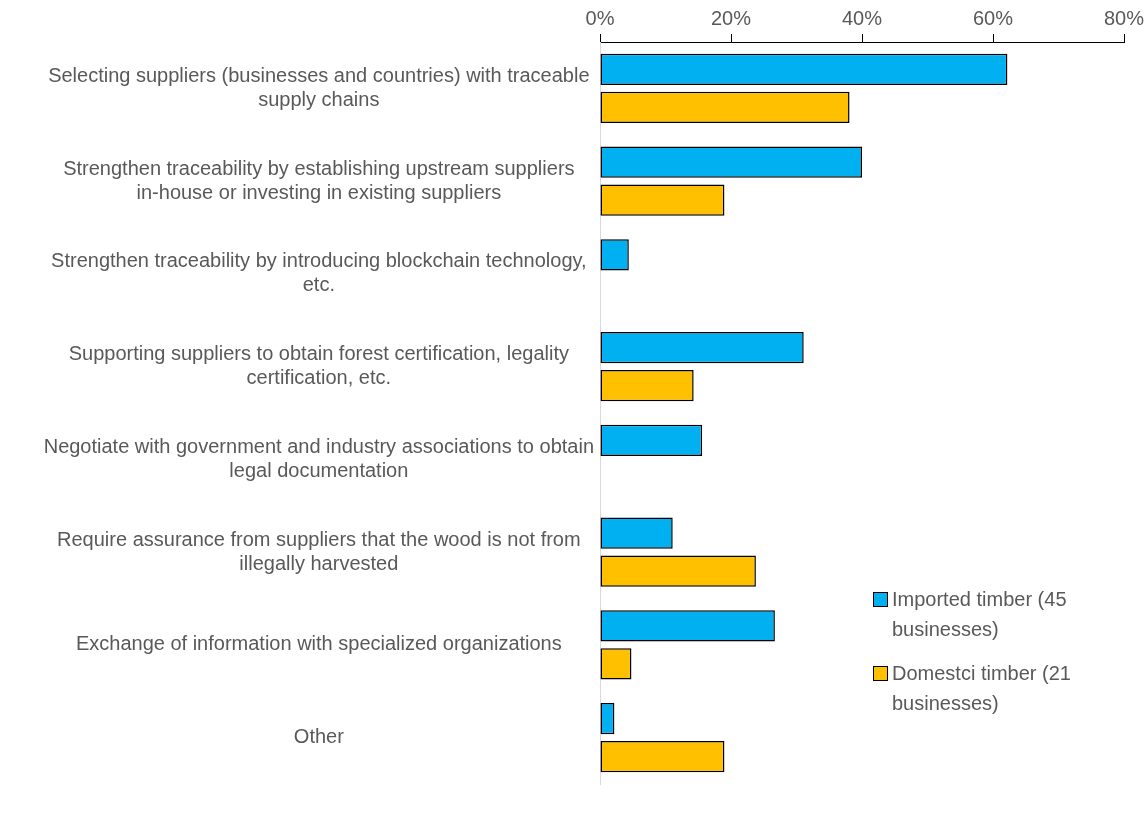  Describe the element at coordinates (318, 643) in the screenshot. I see `y-tick-label: Exchange of information with specialized organizations` at that location.